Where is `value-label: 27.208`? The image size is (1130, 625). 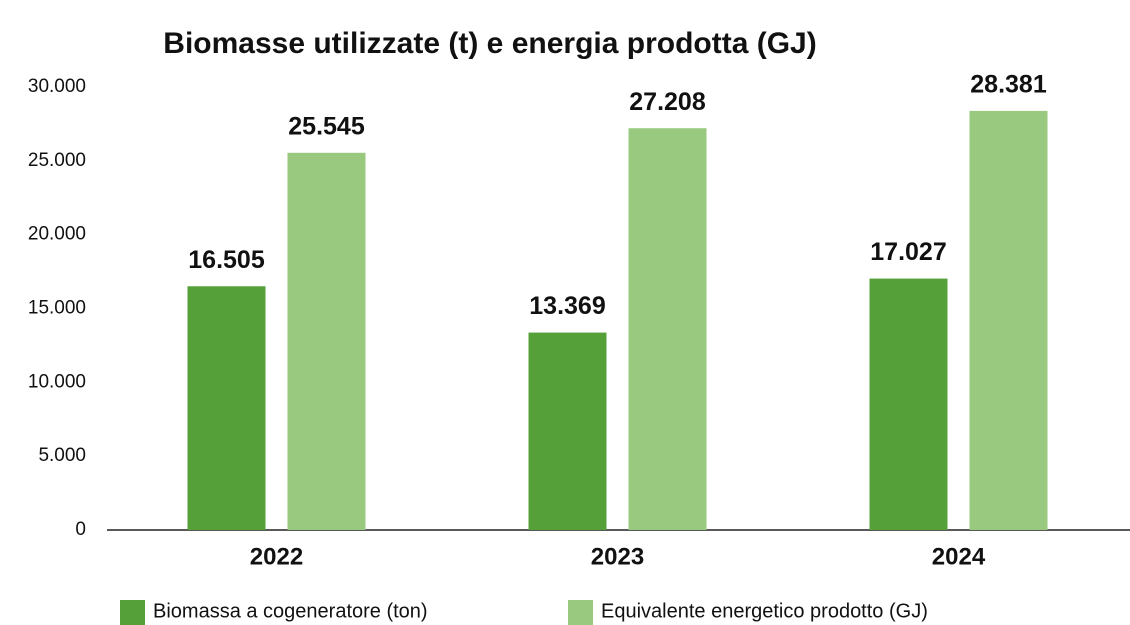
value-label: 27.208 is located at coordinates (667, 102).